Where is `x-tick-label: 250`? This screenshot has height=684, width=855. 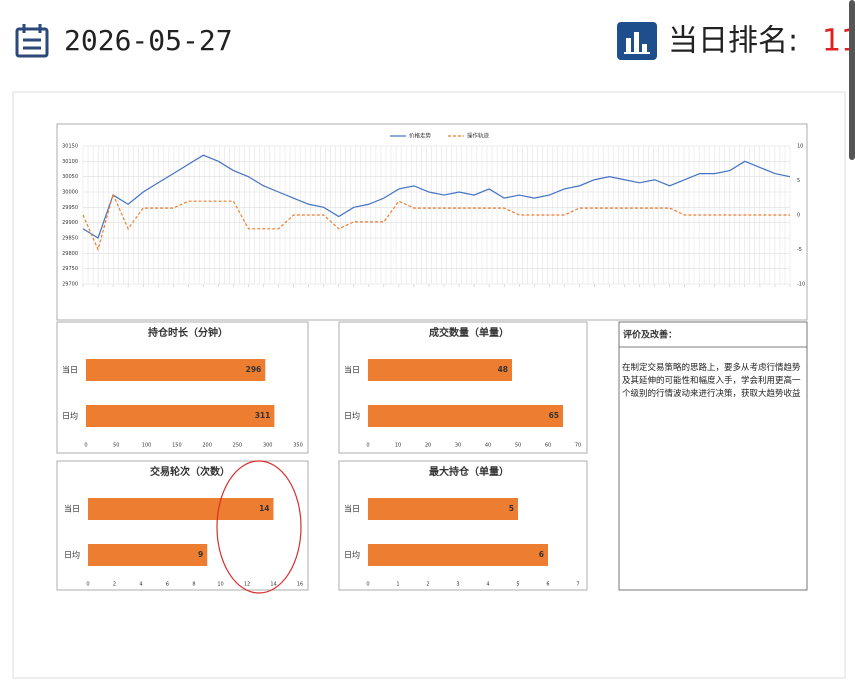
x-tick-label: 250 is located at coordinates (238, 446).